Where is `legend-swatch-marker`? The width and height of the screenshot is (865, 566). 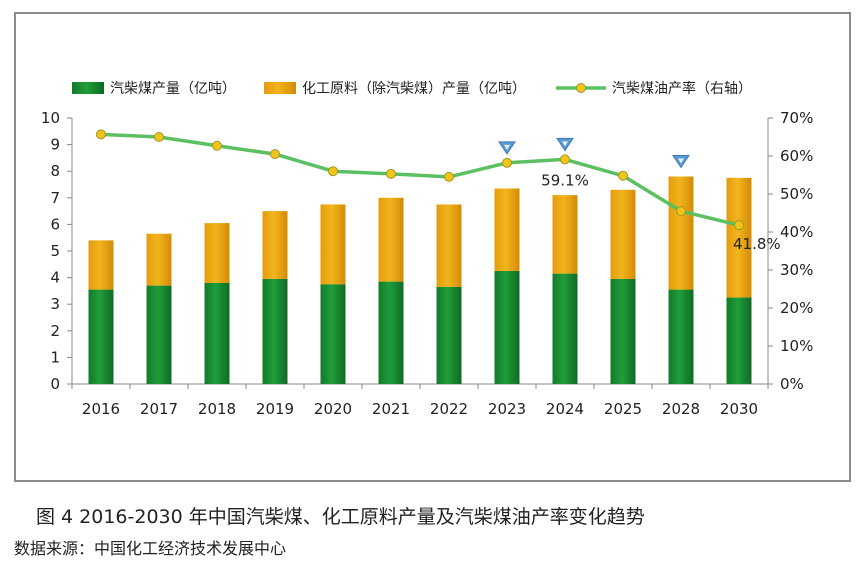
legend-swatch-marker is located at coordinates (581, 88).